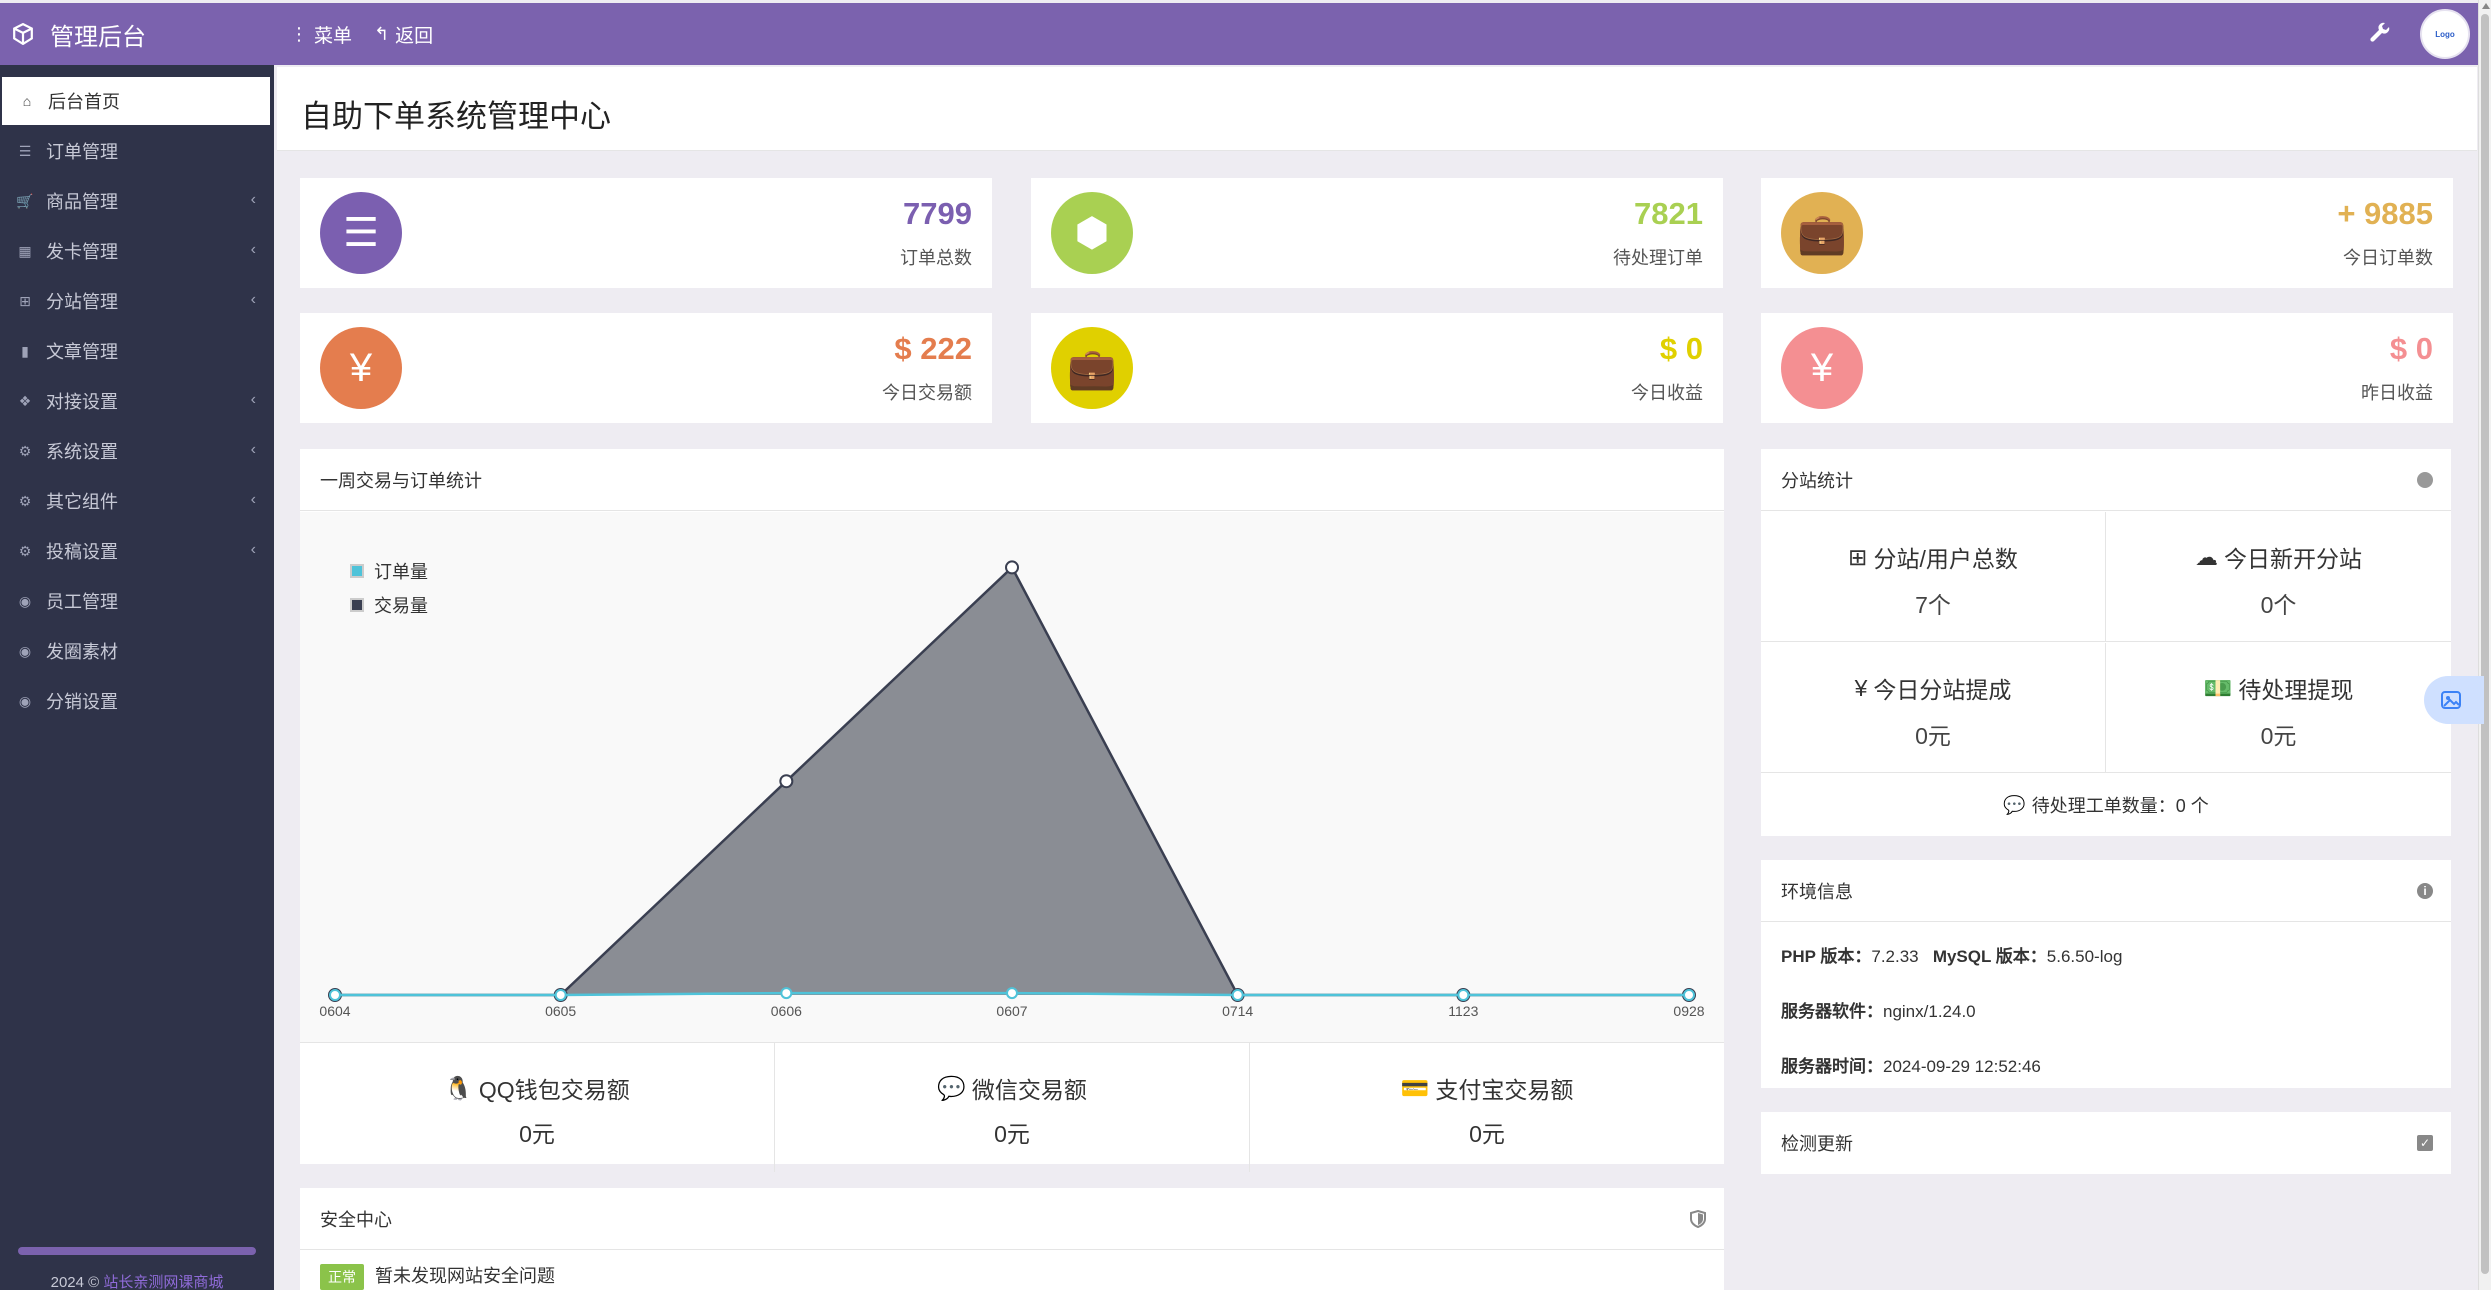 Image resolution: width=2491 pixels, height=1290 pixels. What do you see at coordinates (137, 1251) in the screenshot?
I see `sidebar-bottom-bar` at bounding box center [137, 1251].